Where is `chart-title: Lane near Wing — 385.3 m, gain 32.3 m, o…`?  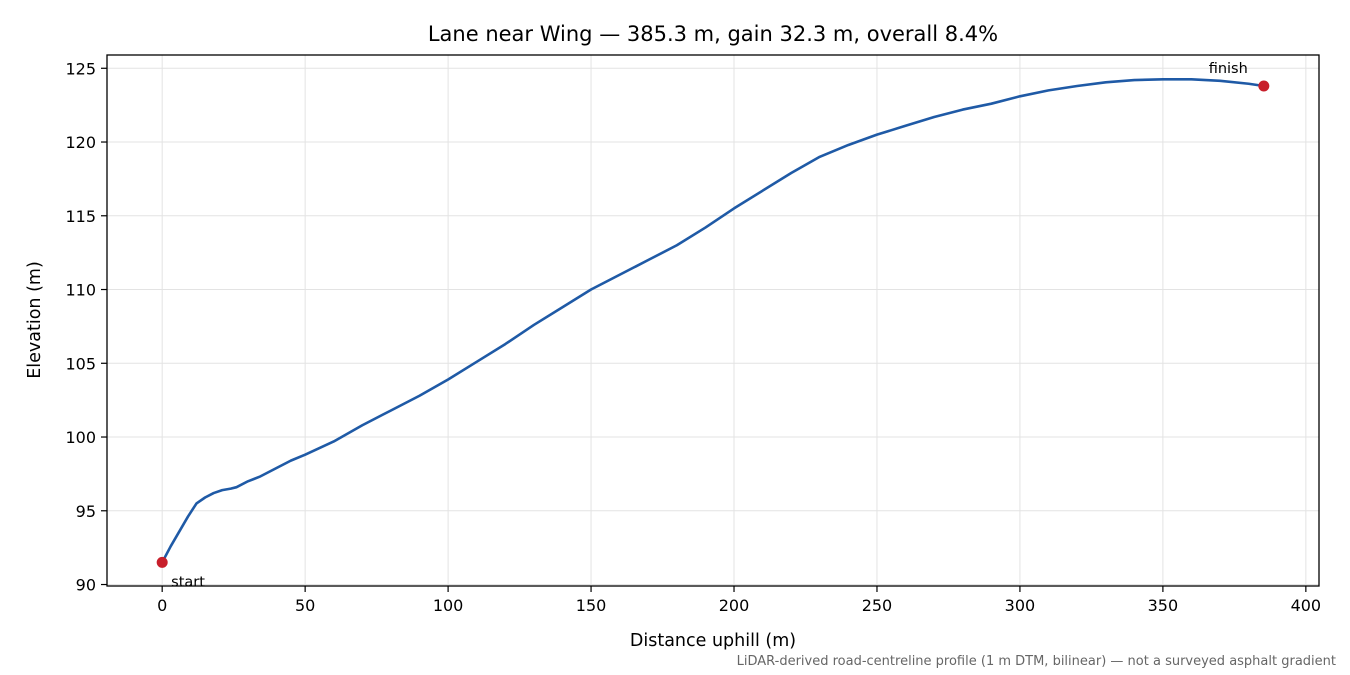 chart-title: Lane near Wing — 385.3 m, gain 32.3 m, o… is located at coordinates (713, 34).